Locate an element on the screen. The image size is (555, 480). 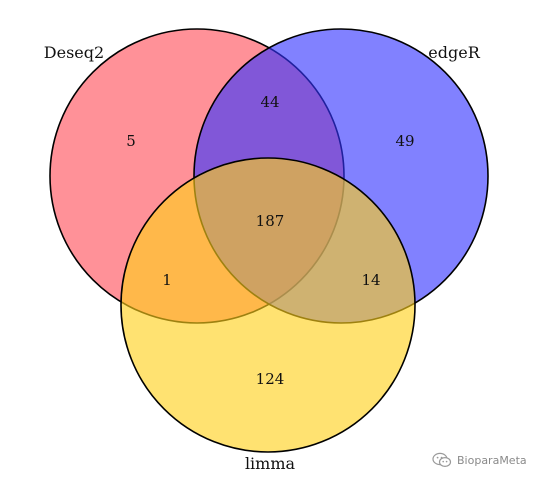
set-label-edger: edgeR is located at coordinates (454, 52).